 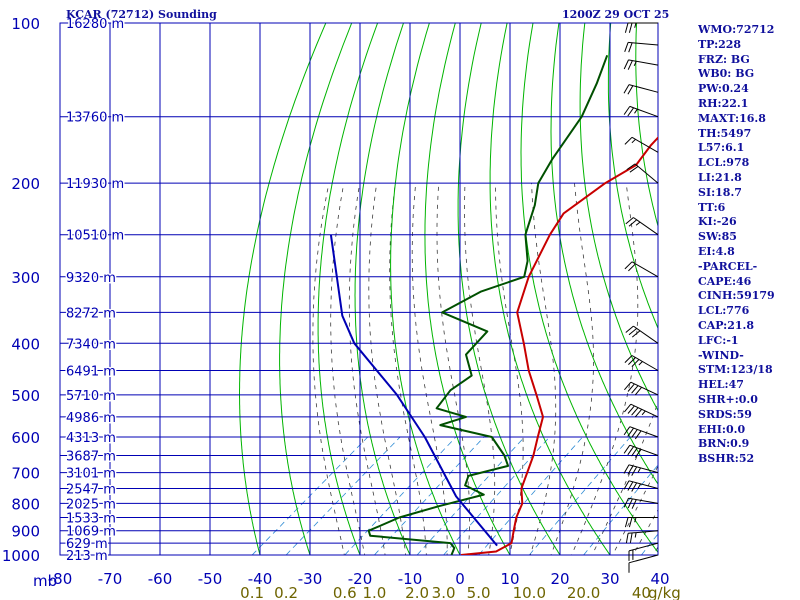 I want to click on height-label: 3687 m, so click(x=91, y=457).